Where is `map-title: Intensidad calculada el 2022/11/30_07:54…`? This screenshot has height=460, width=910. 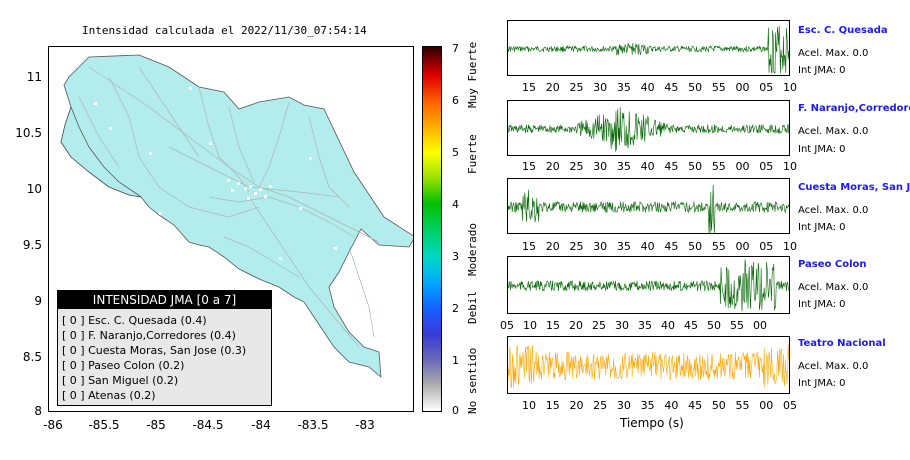
map-title: Intensidad calculada el 2022/11/30_07:54… is located at coordinates (224, 30).